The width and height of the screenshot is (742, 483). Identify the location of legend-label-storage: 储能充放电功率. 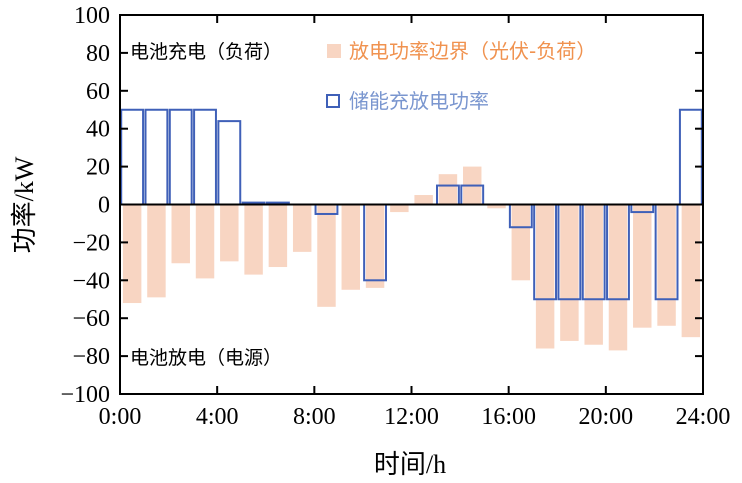
(419, 101).